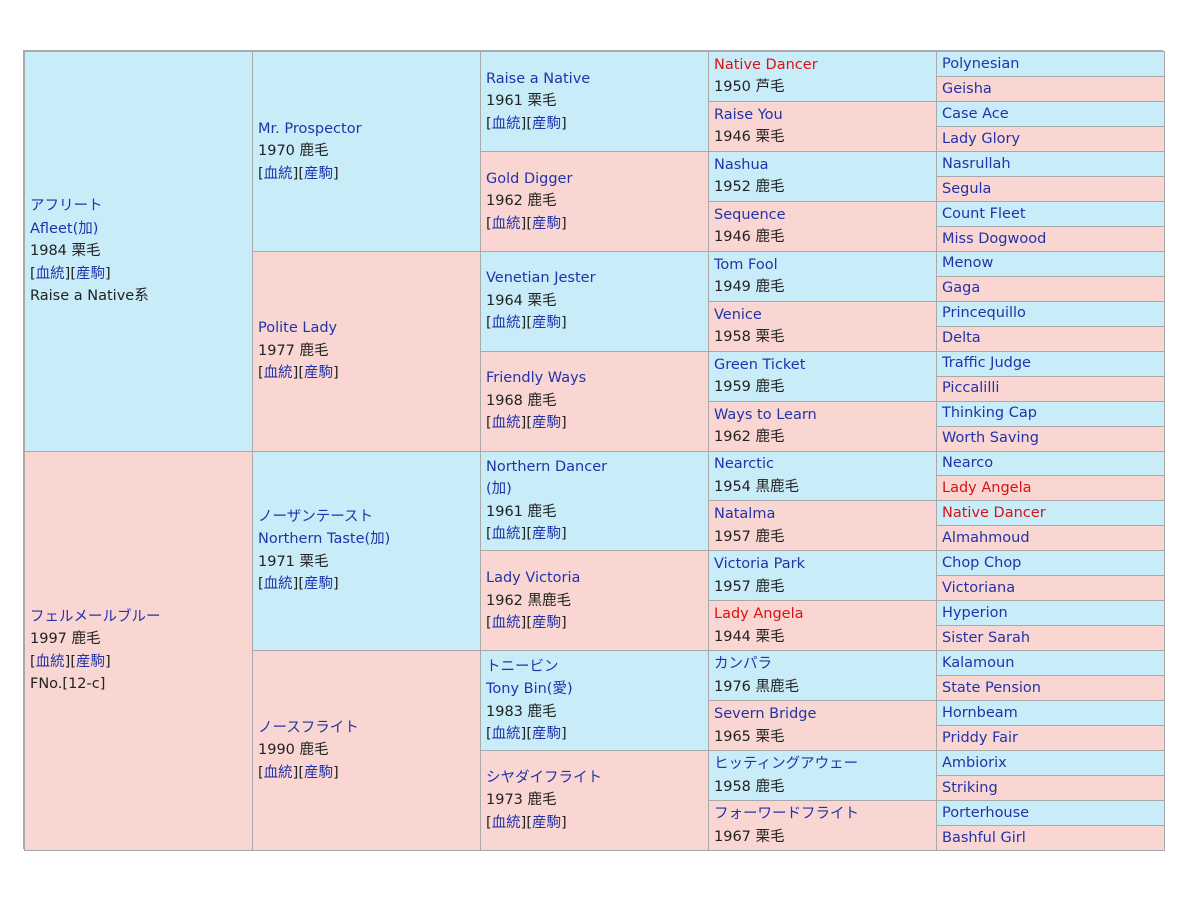 The width and height of the screenshot is (1200, 900). What do you see at coordinates (961, 288) in the screenshot?
I see `horse-name-link: Gaga` at bounding box center [961, 288].